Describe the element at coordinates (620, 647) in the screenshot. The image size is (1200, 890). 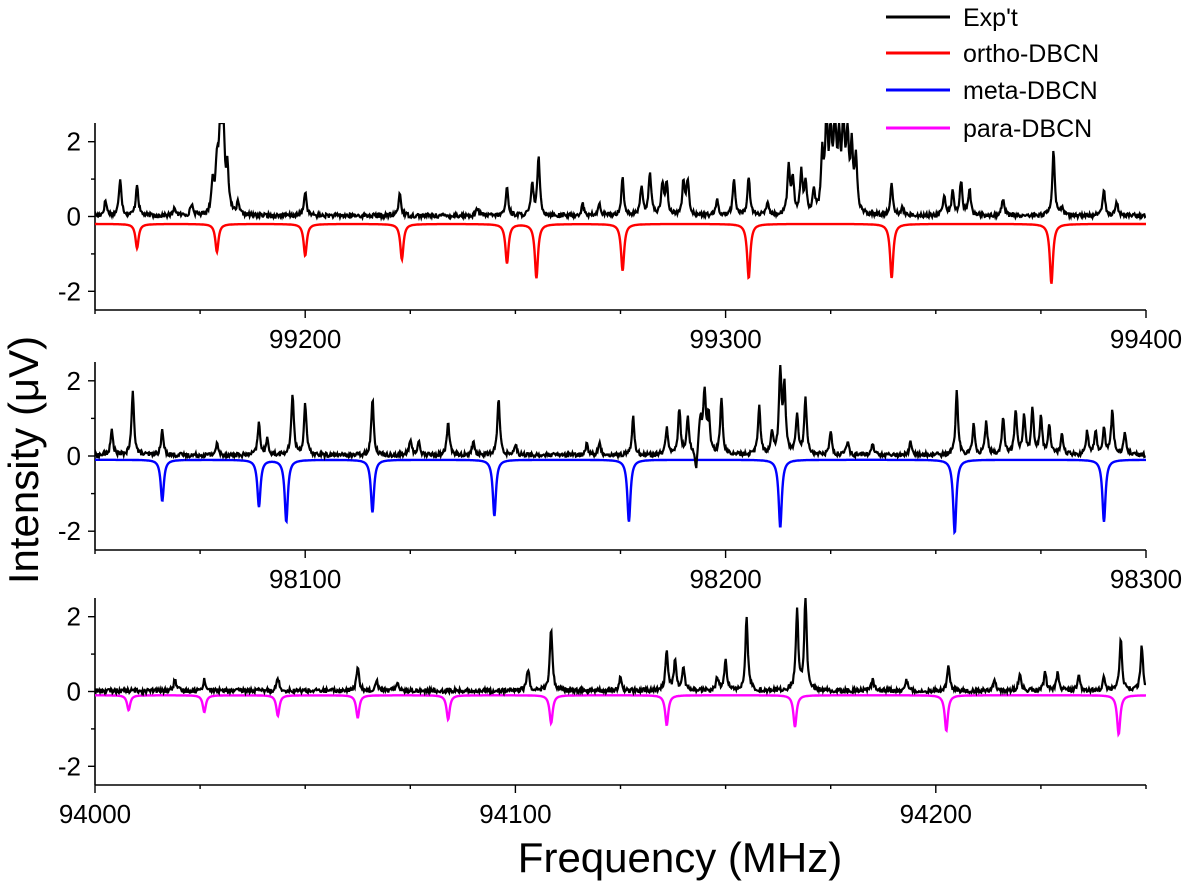
I see `series-experimental-para` at that location.